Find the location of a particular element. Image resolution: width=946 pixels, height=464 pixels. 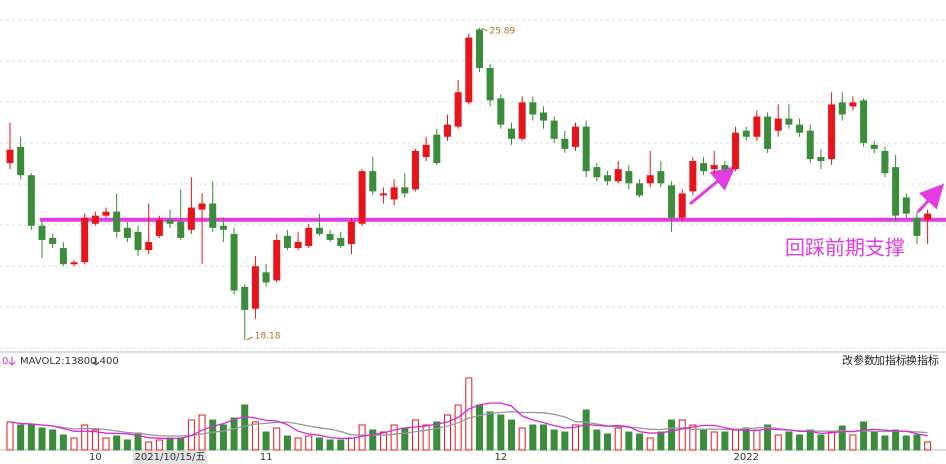

edit-params-button: 改参数 is located at coordinates (858, 360).